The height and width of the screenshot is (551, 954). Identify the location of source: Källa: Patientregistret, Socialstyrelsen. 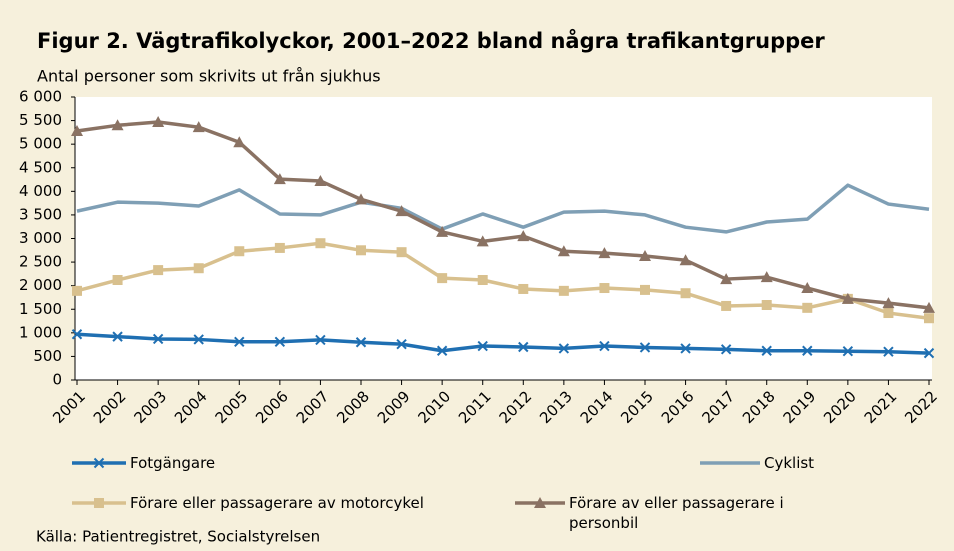
(178, 537).